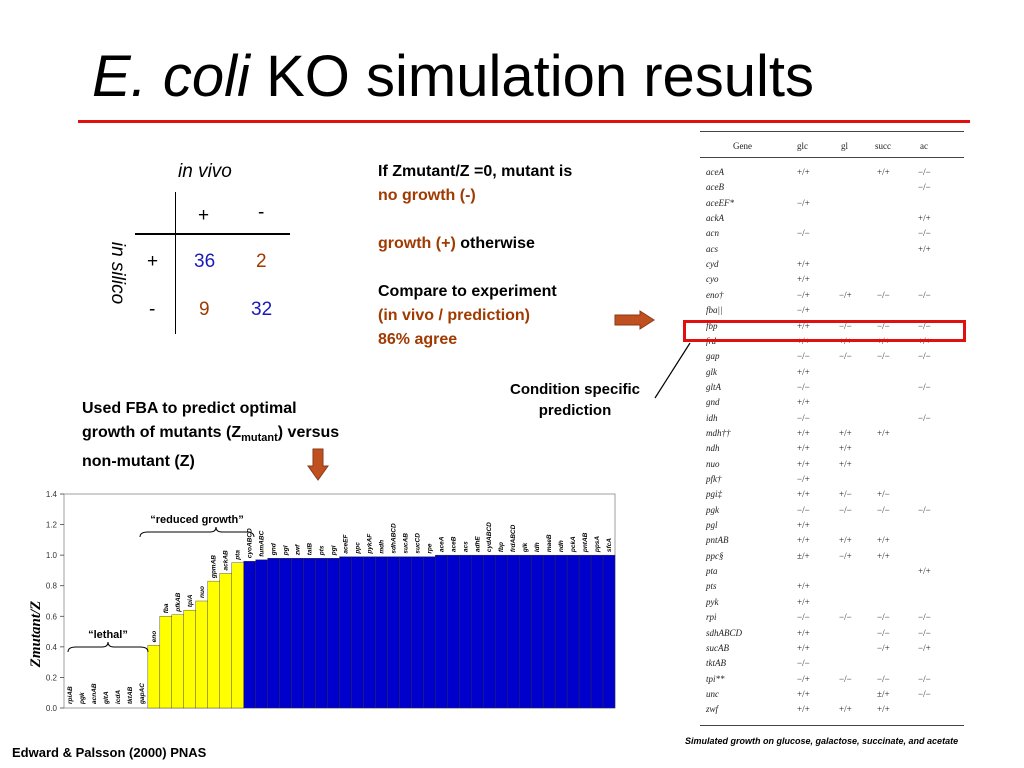 This screenshot has width=1024, height=768. What do you see at coordinates (357, 548) in the screenshot?
I see `bar-label-ppc: ppc` at bounding box center [357, 548].